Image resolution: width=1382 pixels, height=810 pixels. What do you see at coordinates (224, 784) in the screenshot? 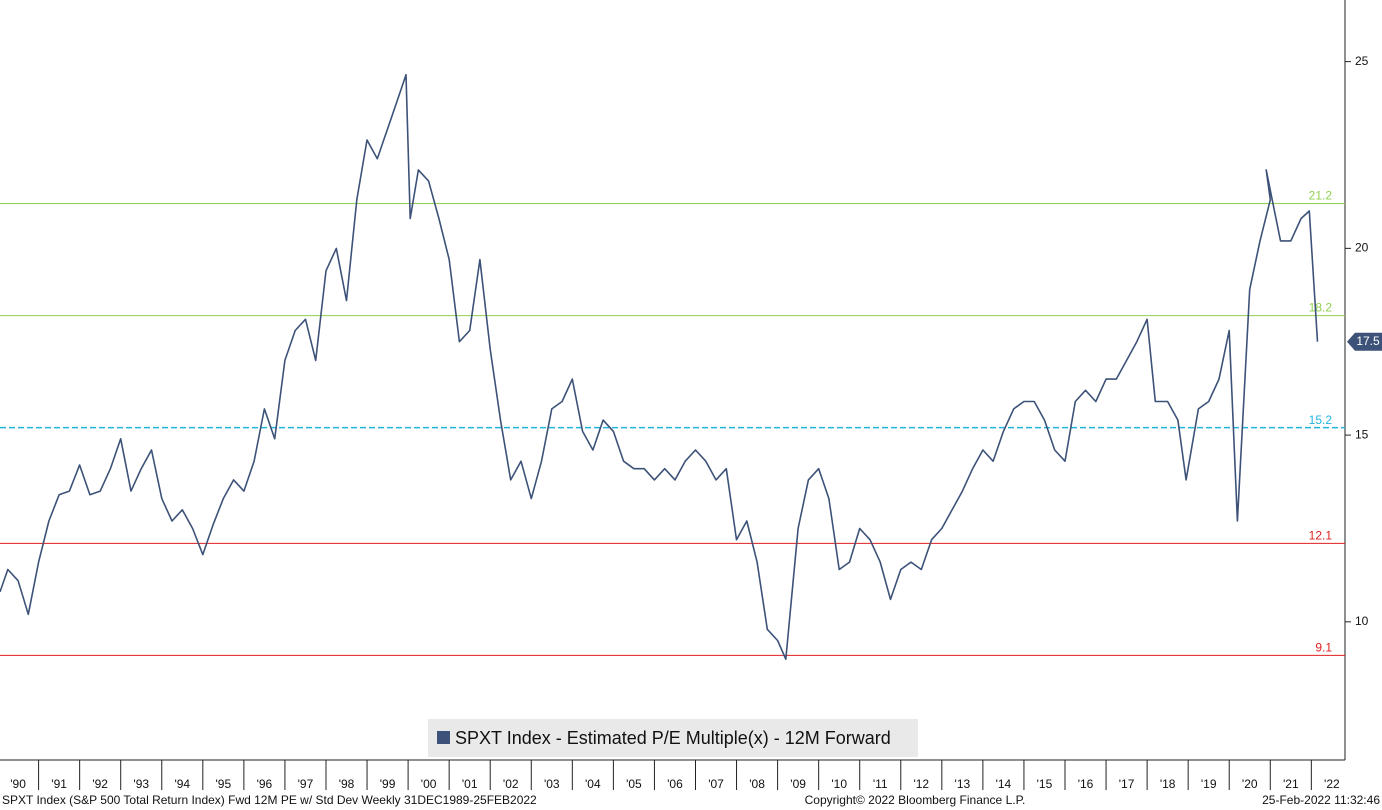
I see `x-tick-label: '95` at bounding box center [224, 784].